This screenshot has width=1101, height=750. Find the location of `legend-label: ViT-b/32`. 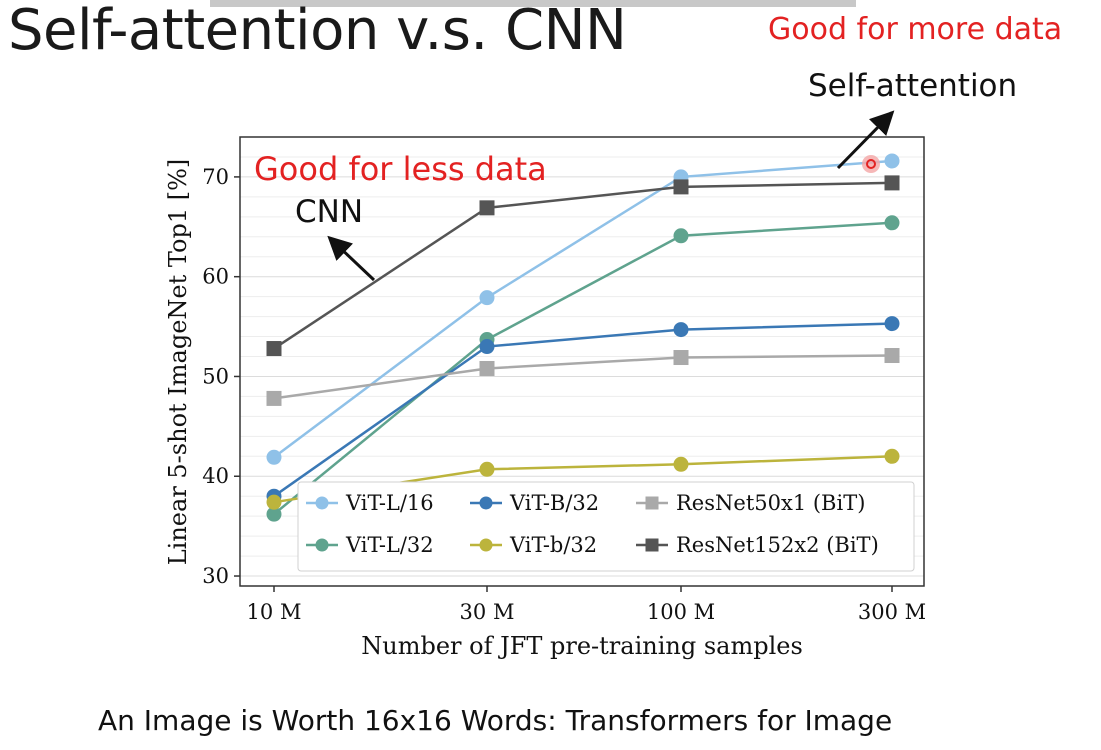

legend-label: ViT-b/32 is located at coordinates (553, 545).